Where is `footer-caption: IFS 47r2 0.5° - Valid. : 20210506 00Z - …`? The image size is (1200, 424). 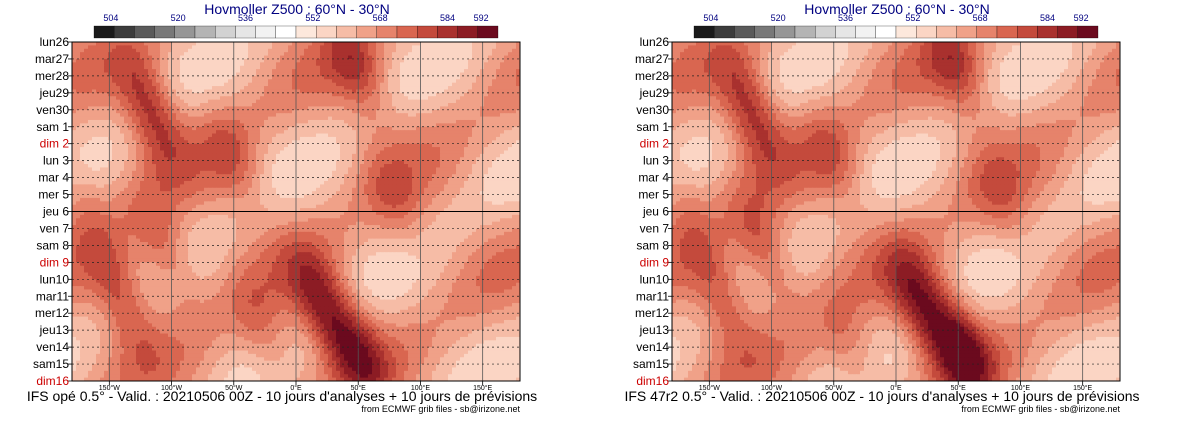 footer-caption: IFS 47r2 0.5° - Valid. : 20210506 00Z - … is located at coordinates (881, 396).